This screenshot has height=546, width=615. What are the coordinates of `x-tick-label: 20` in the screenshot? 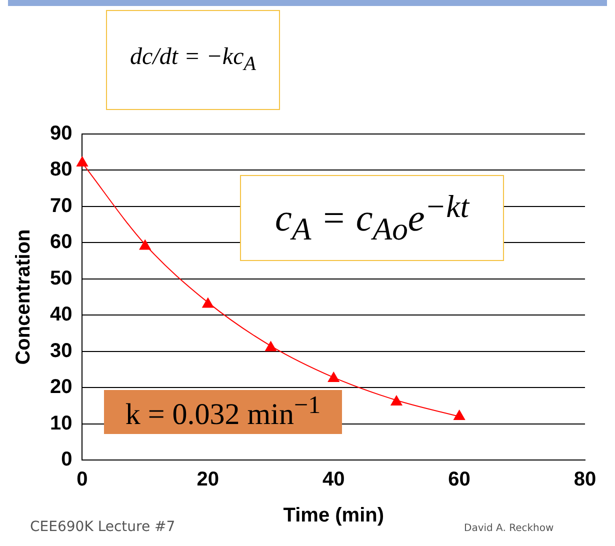 It's located at (208, 479).